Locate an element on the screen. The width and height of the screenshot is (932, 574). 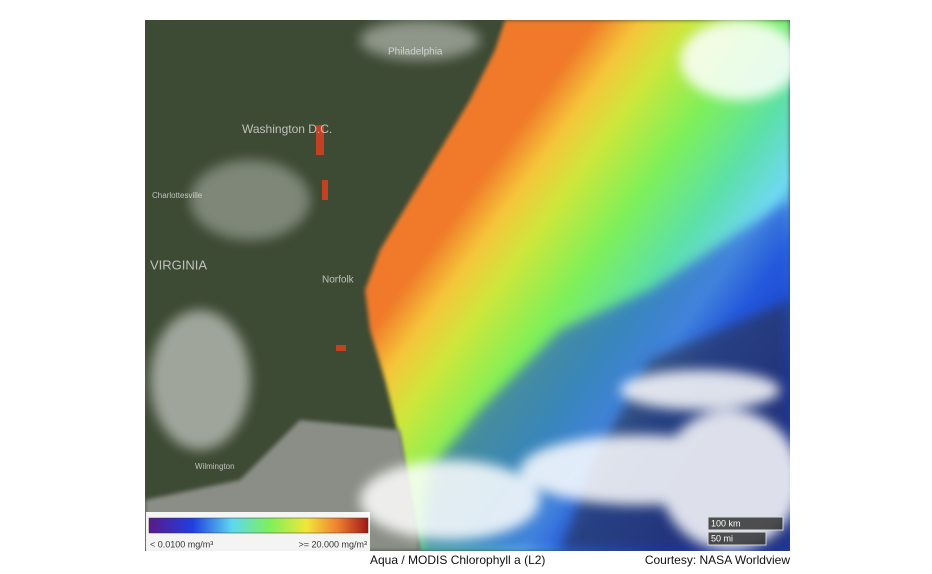
scale-bar: 100 km 50 mi is located at coordinates (745, 531).